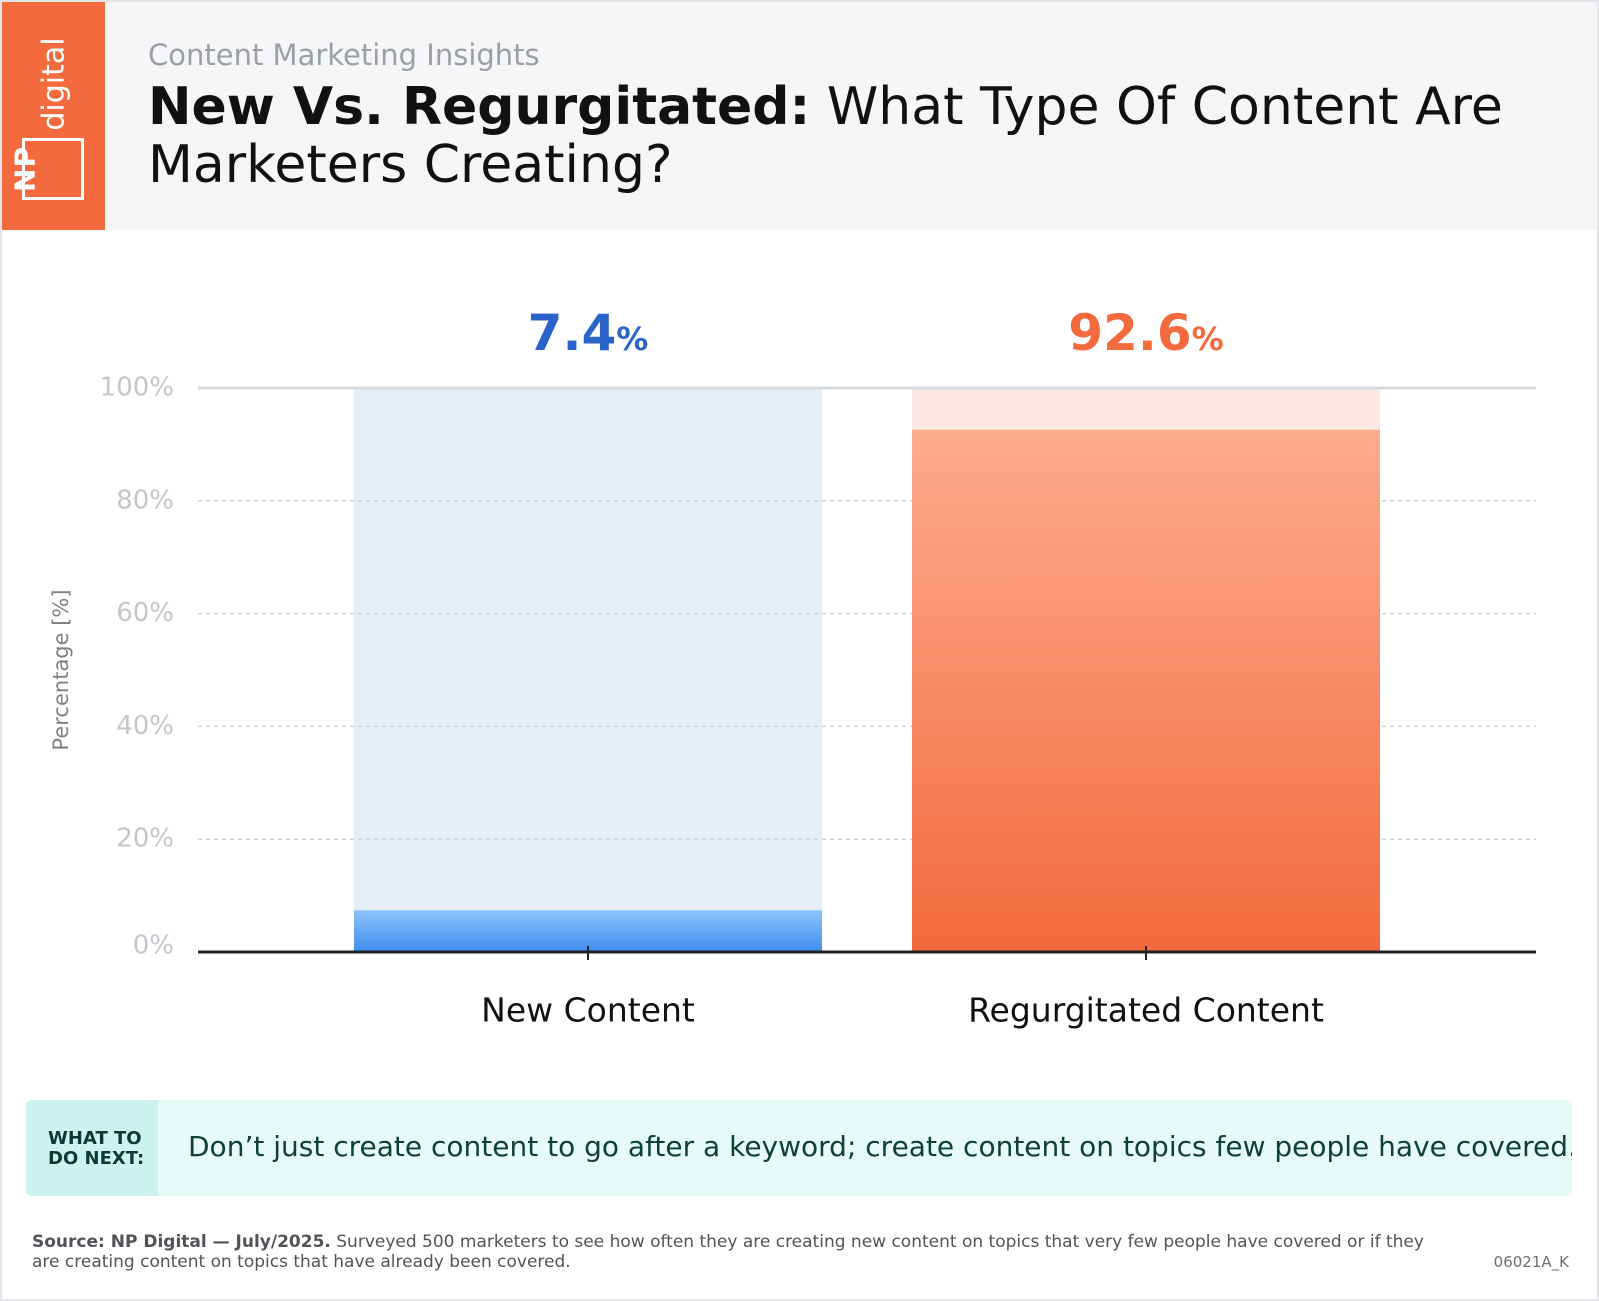 The width and height of the screenshot is (1599, 1301). Describe the element at coordinates (153, 946) in the screenshot. I see `y-tick-label: 0%` at that location.